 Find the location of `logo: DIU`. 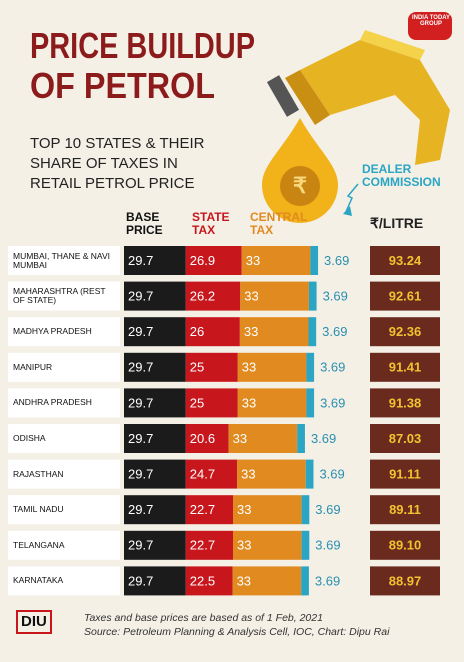

logo: DIU is located at coordinates (34, 622).